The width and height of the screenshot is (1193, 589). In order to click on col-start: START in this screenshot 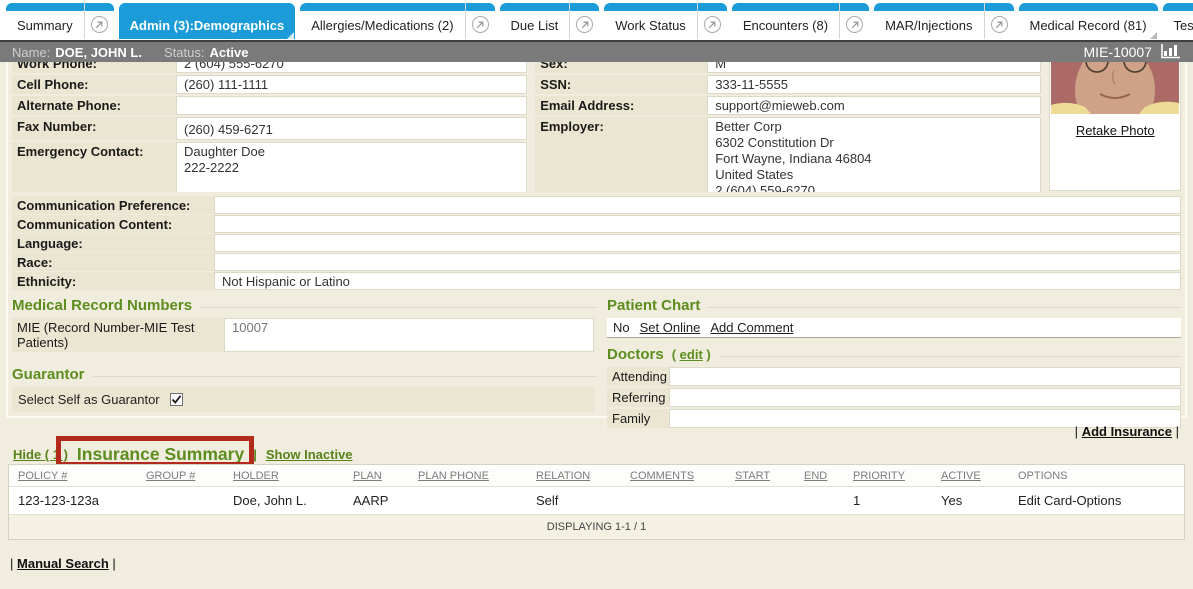, I will do `click(753, 476)`.